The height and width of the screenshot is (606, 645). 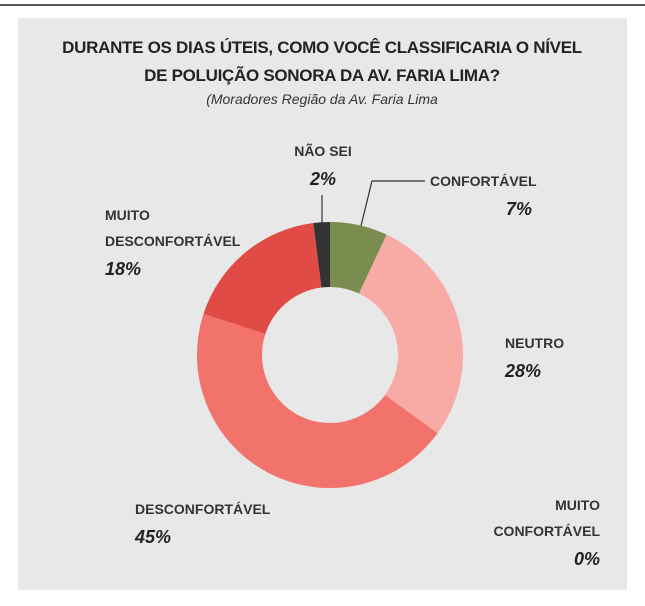 I want to click on leader-line, so click(x=391, y=209).